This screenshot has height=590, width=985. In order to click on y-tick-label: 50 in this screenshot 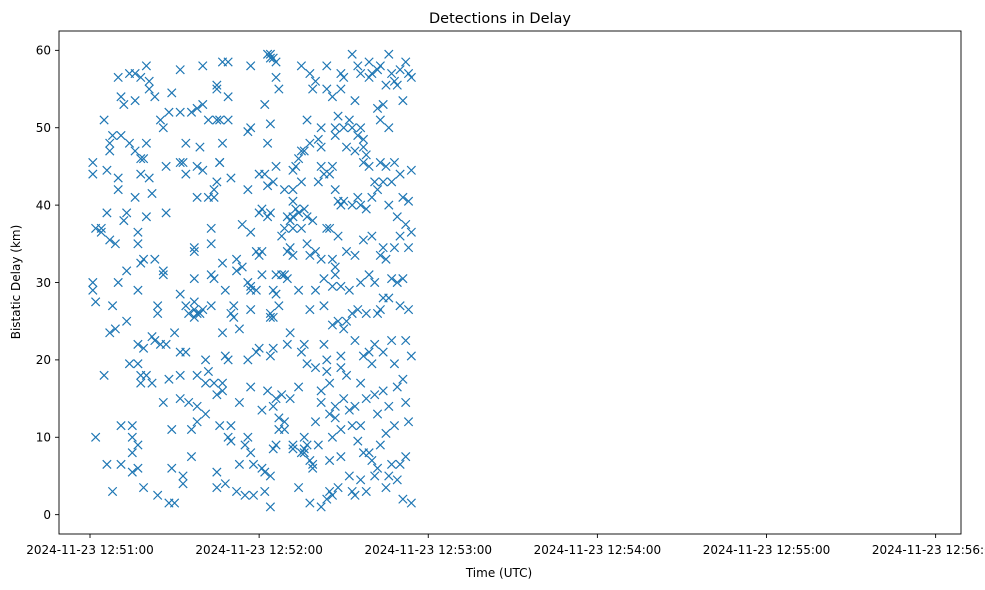, I will do `click(43, 128)`.